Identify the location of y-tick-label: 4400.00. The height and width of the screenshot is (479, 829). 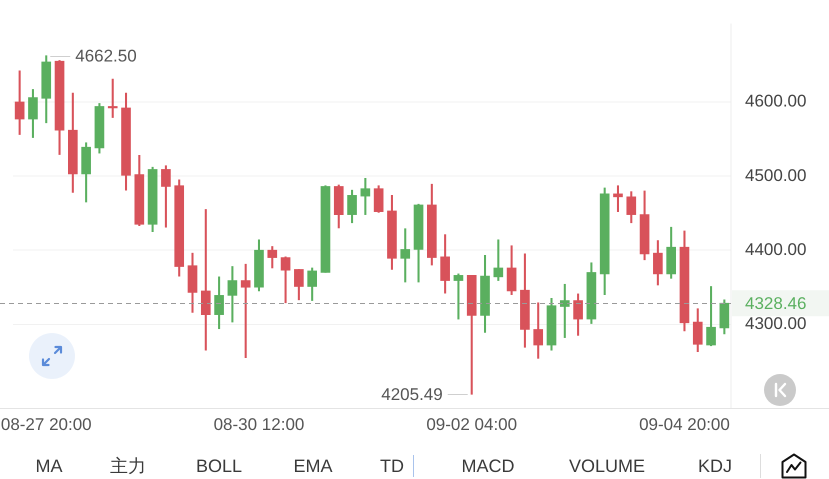
(775, 249).